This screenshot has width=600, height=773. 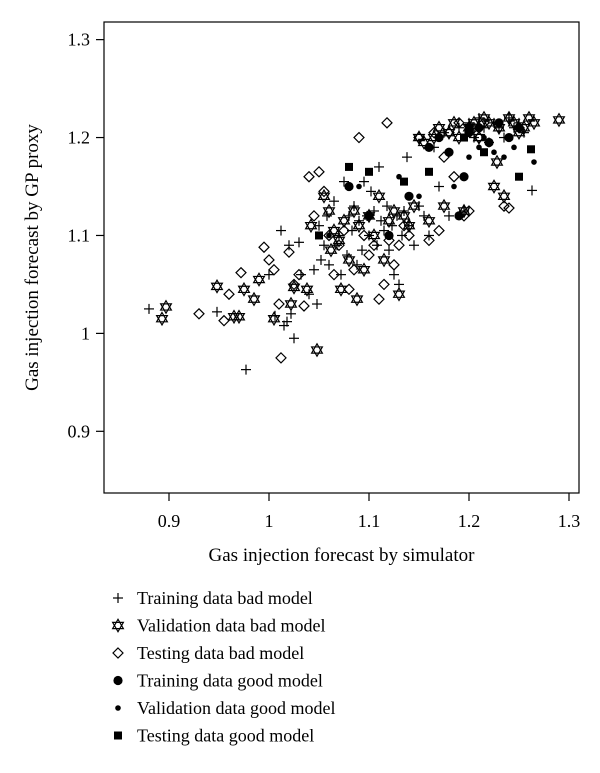 What do you see at coordinates (79, 235) in the screenshot?
I see `y-tick-label: 1.1` at bounding box center [79, 235].